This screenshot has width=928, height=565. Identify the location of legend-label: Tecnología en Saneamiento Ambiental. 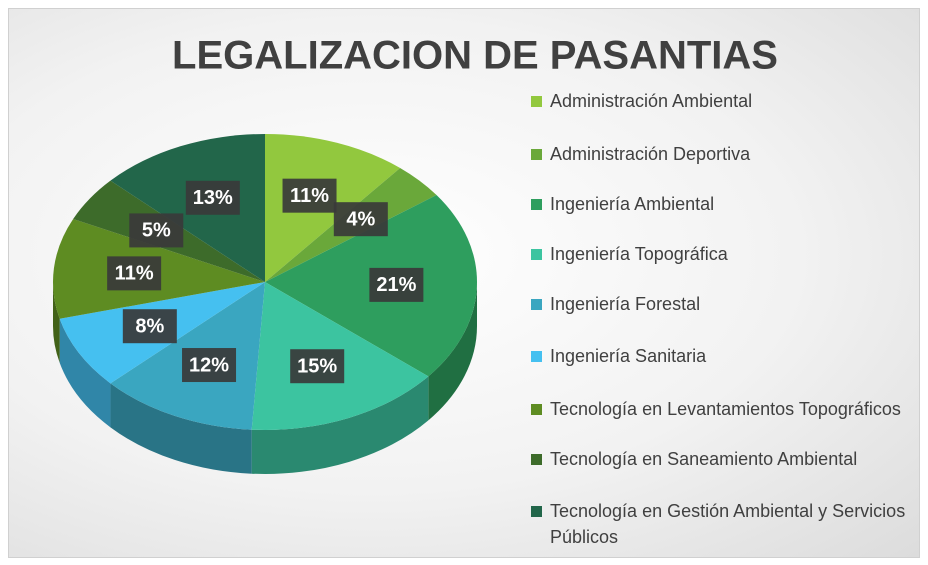
(704, 459).